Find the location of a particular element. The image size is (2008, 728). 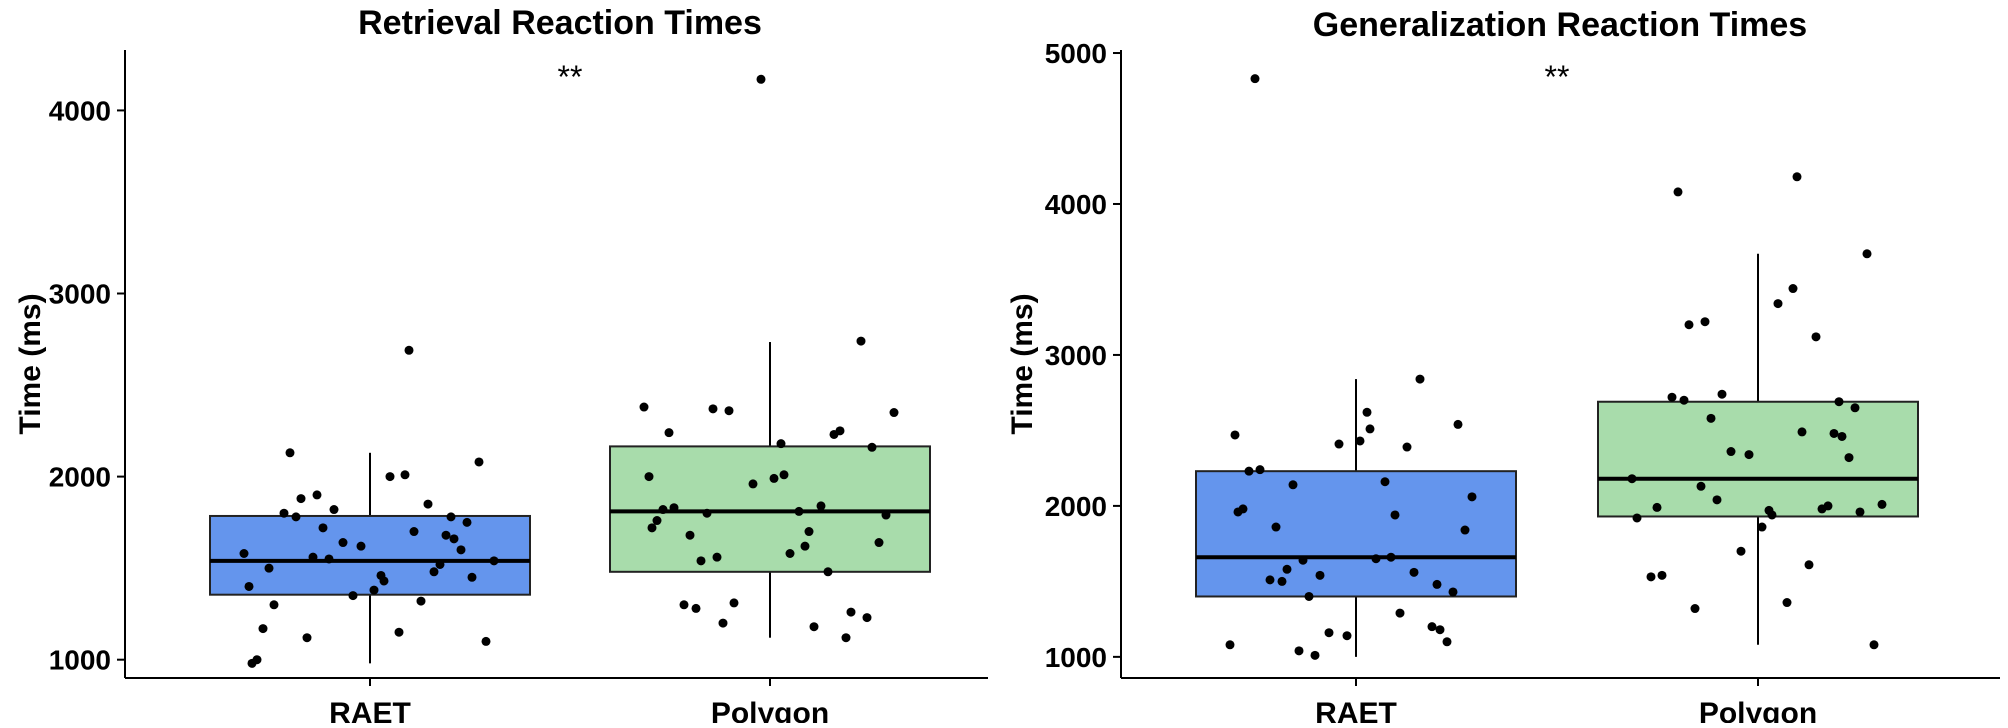

y-tick-label: 2000 is located at coordinates (80, 477).